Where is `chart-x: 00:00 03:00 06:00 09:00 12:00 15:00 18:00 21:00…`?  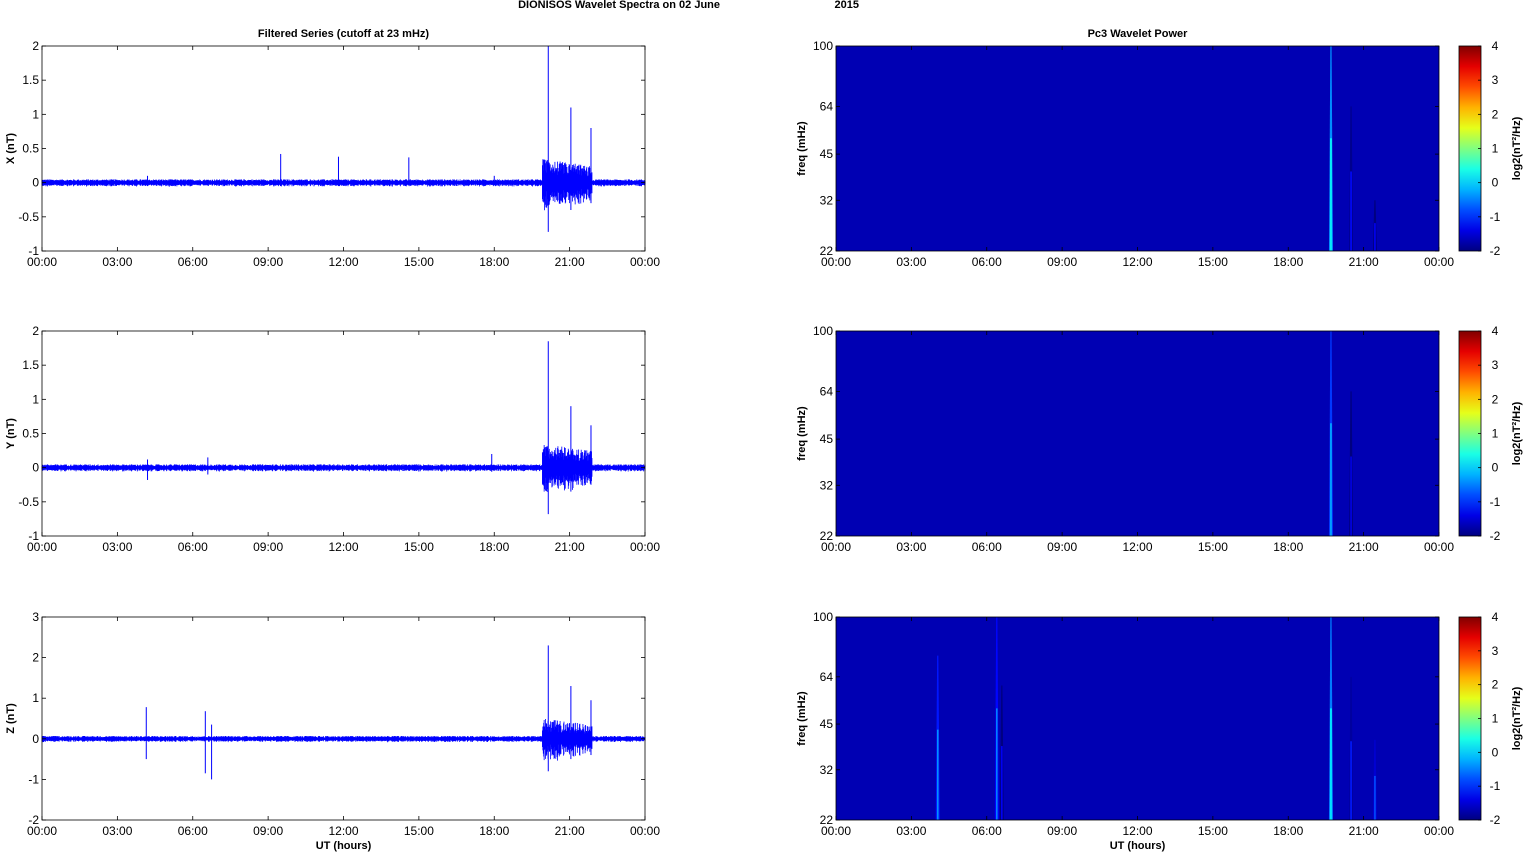
chart-x: 00:00 03:00 06:00 09:00 12:00 15:00 18:00 21:00… is located at coordinates (332, 148).